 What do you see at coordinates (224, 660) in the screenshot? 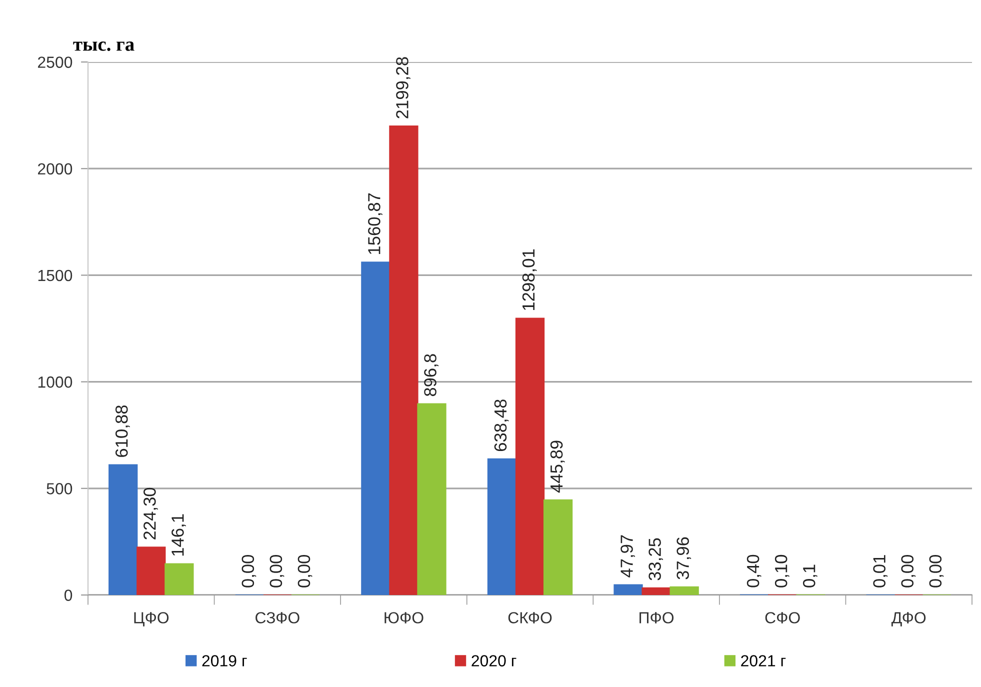
I see `legend-label: 2019 г` at bounding box center [224, 660].